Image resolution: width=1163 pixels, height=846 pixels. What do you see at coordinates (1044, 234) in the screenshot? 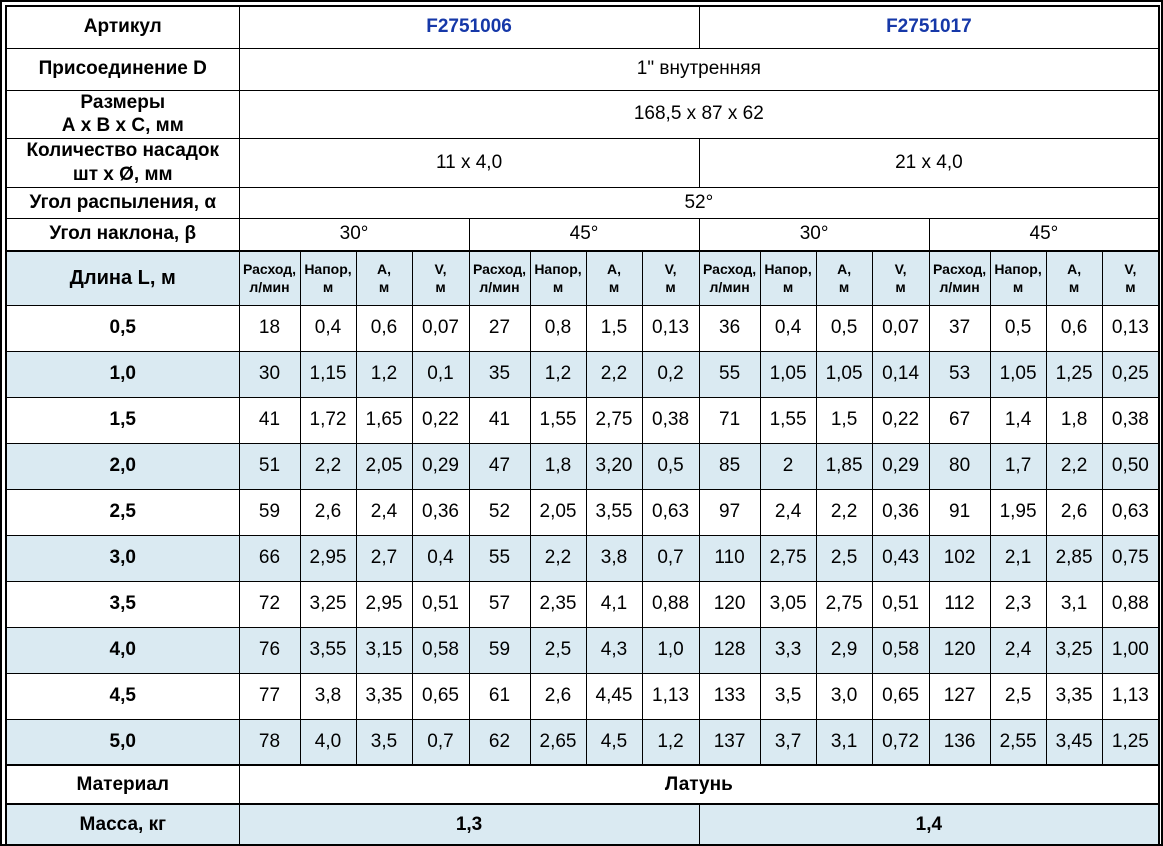
I see `tilt-angle-value-4: 45°` at bounding box center [1044, 234].